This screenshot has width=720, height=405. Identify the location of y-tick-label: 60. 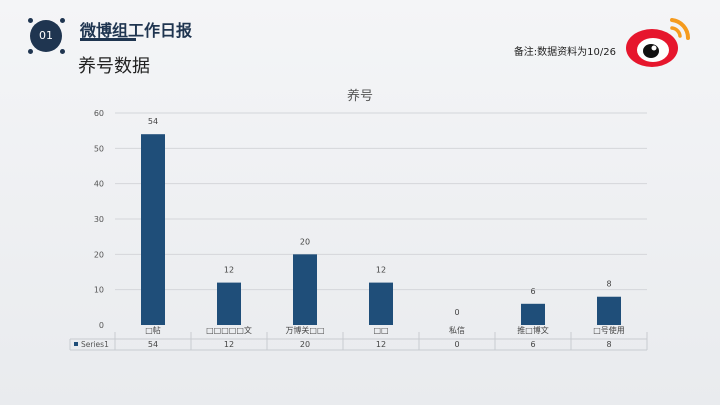
(99, 113).